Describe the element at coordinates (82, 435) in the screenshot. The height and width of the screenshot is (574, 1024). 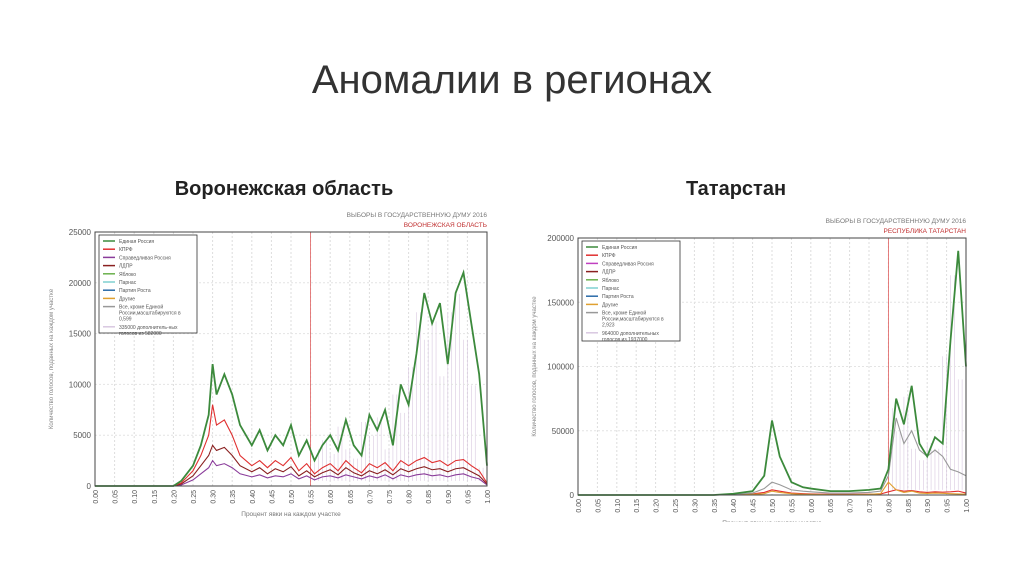
I see `y-tick-label: 5000` at that location.